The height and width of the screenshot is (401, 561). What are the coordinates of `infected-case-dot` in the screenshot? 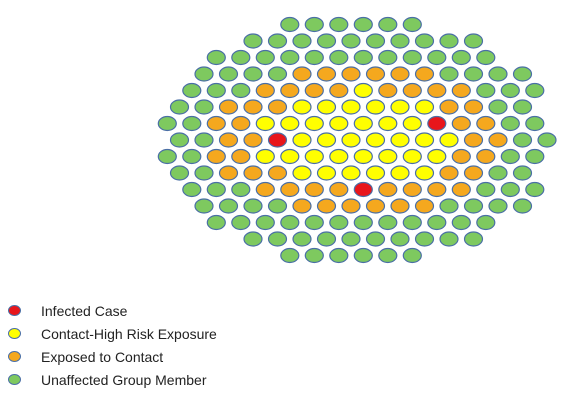 It's located at (363, 189).